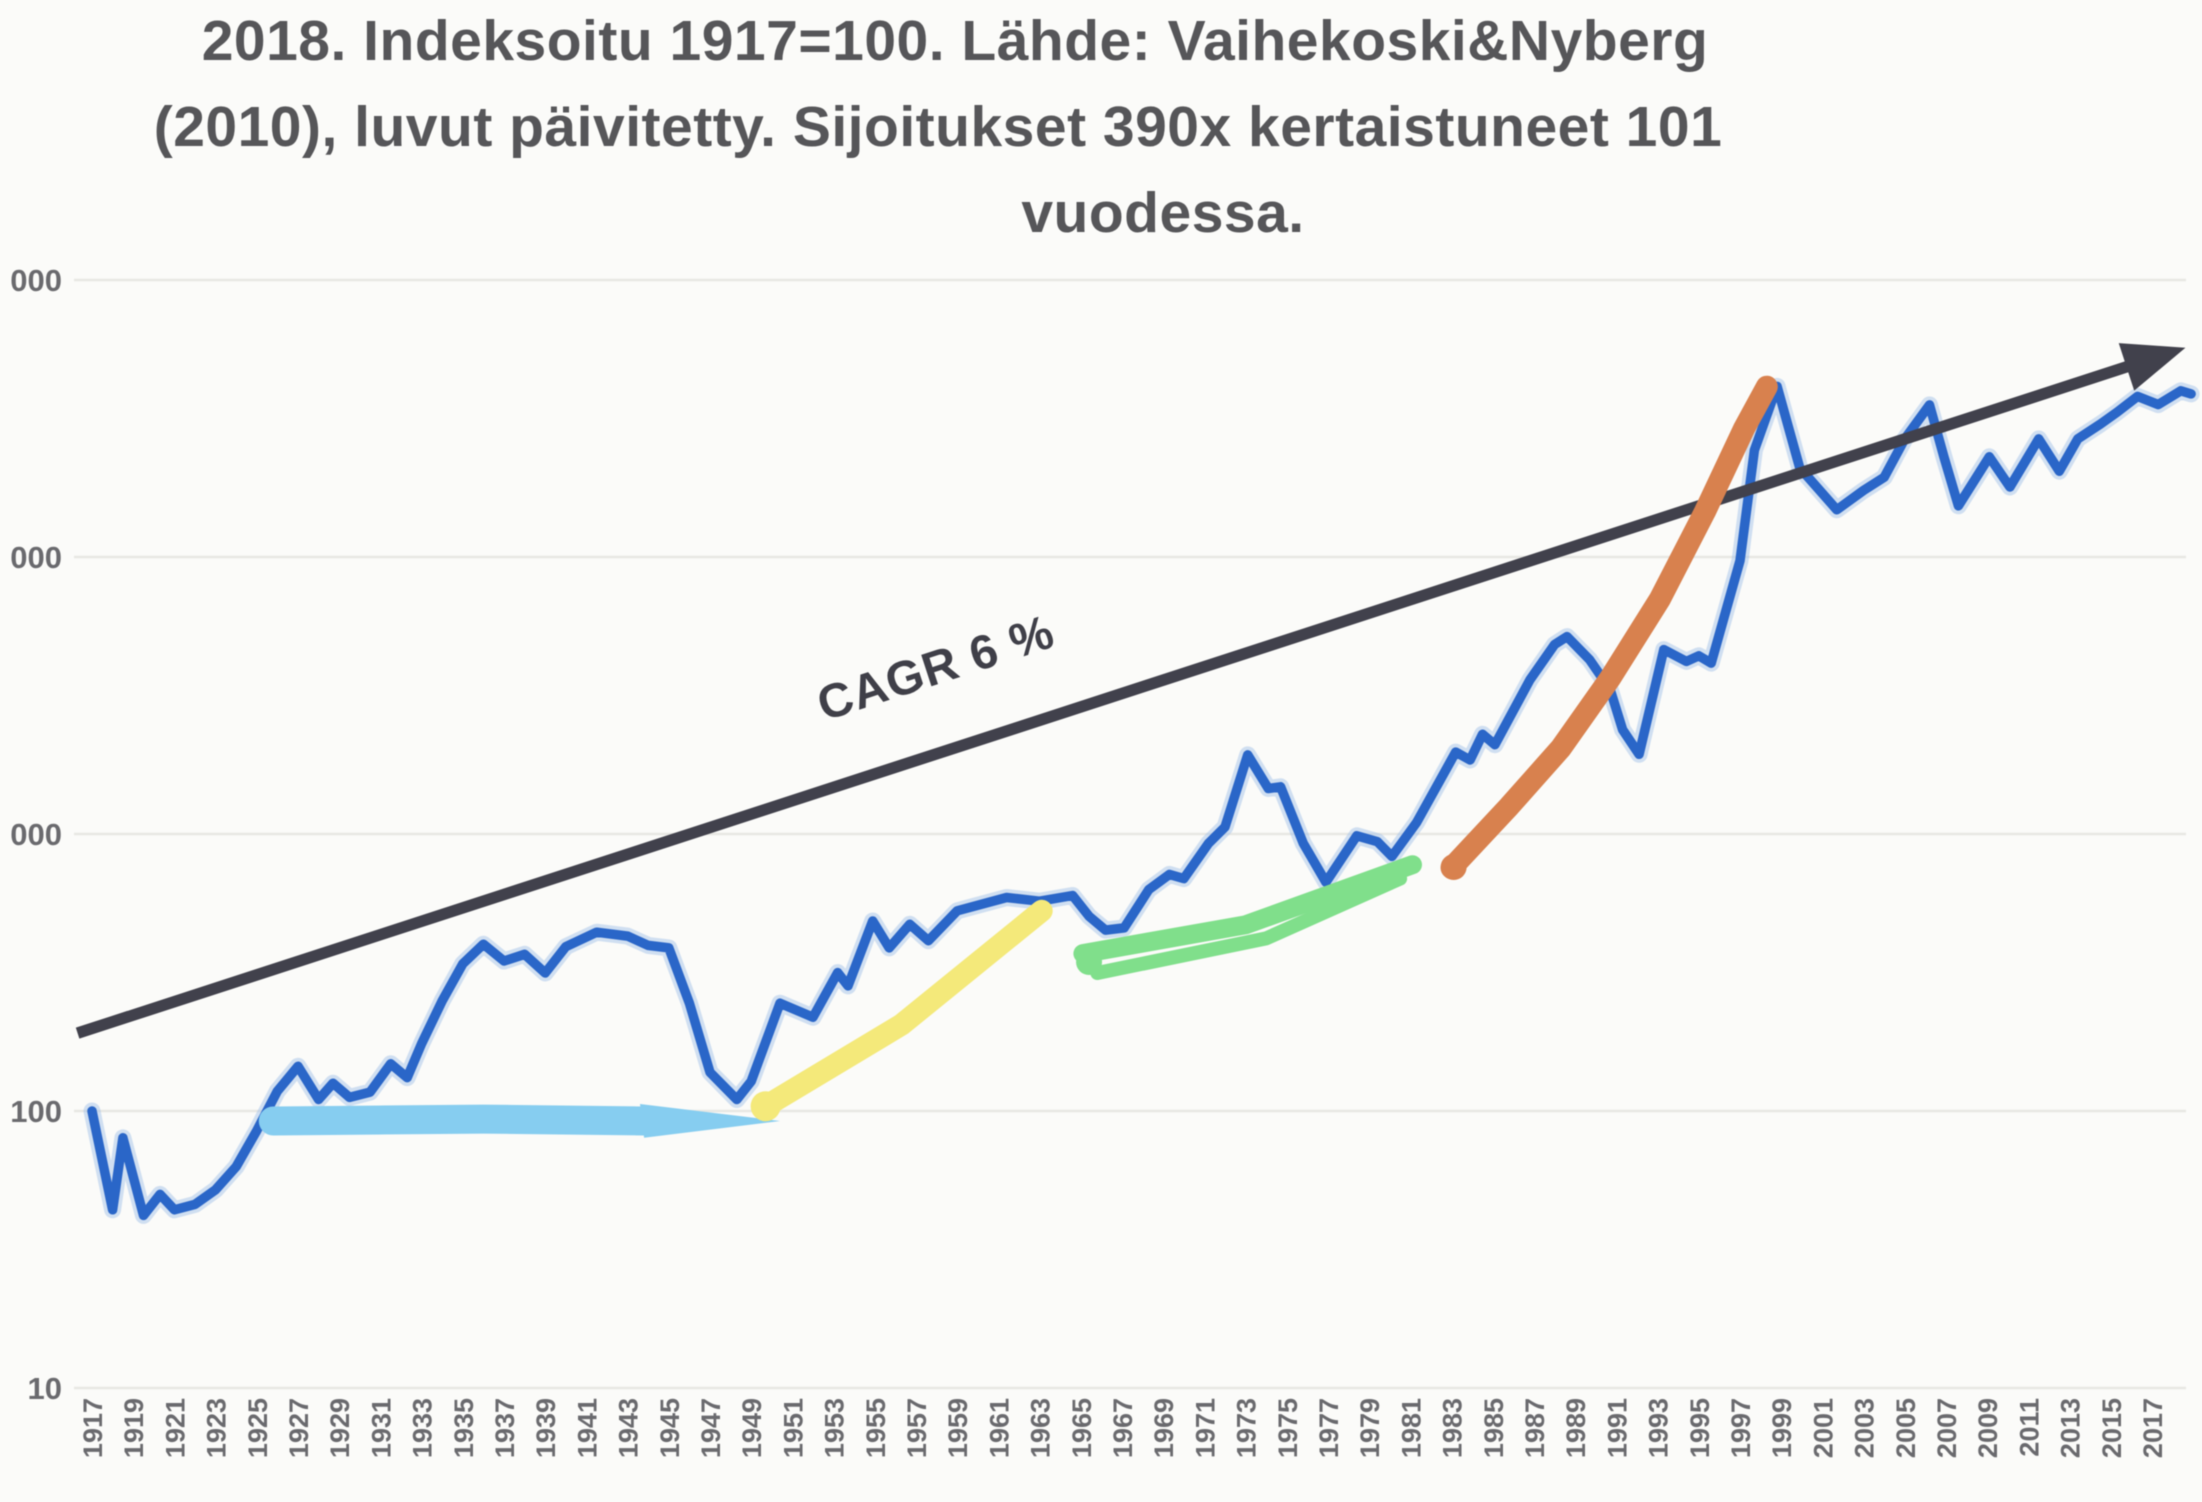 This screenshot has height=1502, width=2202. I want to click on x-tick-label: 1951, so click(793, 1428).